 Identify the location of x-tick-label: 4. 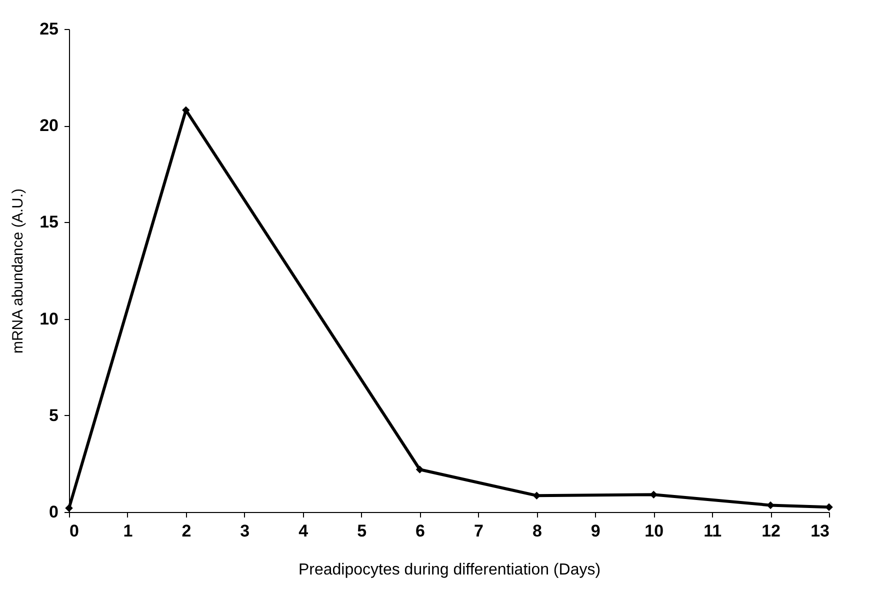
(303, 531).